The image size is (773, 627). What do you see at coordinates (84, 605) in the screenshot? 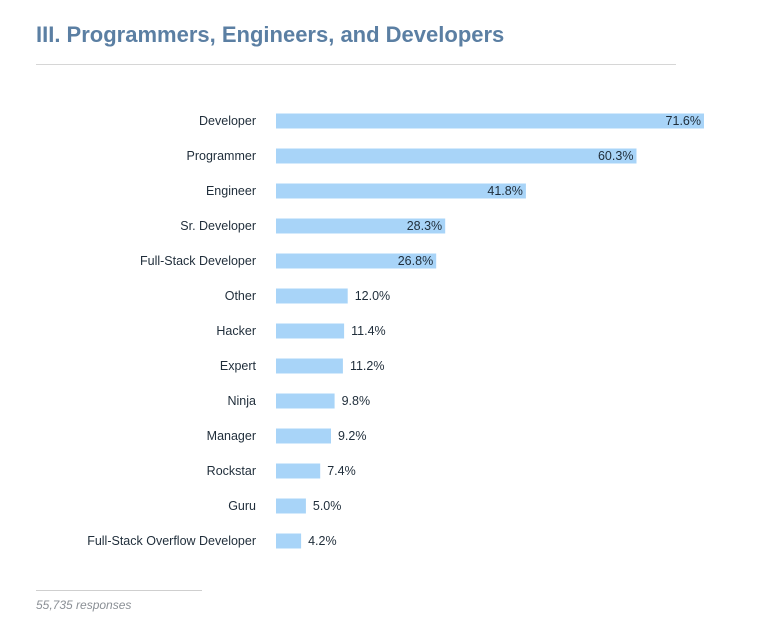
I see `response-count: 55,735 responses` at bounding box center [84, 605].